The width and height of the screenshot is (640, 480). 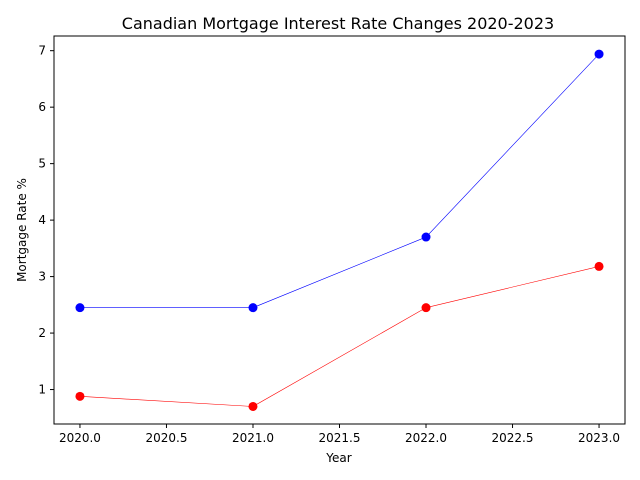 What do you see at coordinates (42, 277) in the screenshot?
I see `y-tick-label: 3` at bounding box center [42, 277].